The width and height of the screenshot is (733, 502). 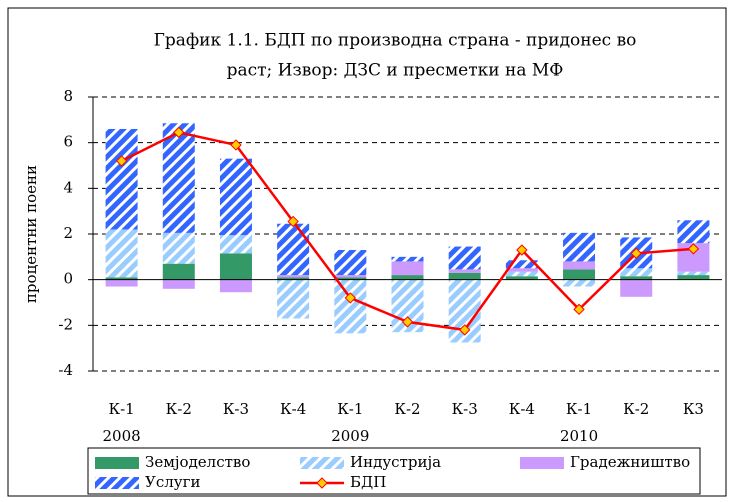 What do you see at coordinates (197, 462) in the screenshot?
I see `legend-label: Земјоделство` at bounding box center [197, 462].